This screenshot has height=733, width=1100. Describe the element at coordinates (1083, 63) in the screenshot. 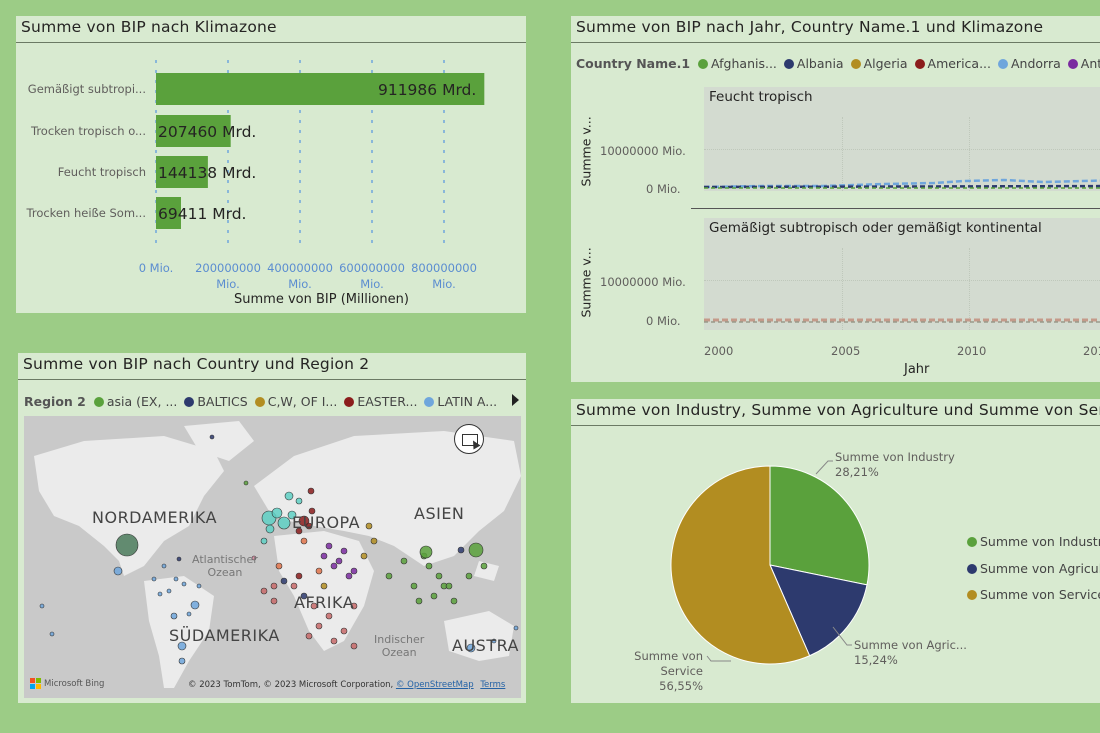

I see `legend-item: Antigu` at that location.